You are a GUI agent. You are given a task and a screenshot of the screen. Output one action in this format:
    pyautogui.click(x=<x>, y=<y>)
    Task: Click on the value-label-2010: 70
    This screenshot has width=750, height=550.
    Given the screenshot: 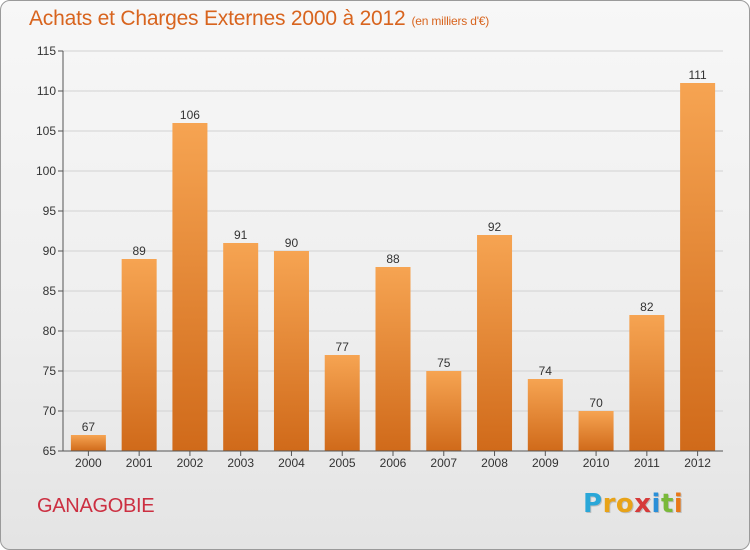 What is the action you would take?
    pyautogui.click(x=596, y=403)
    